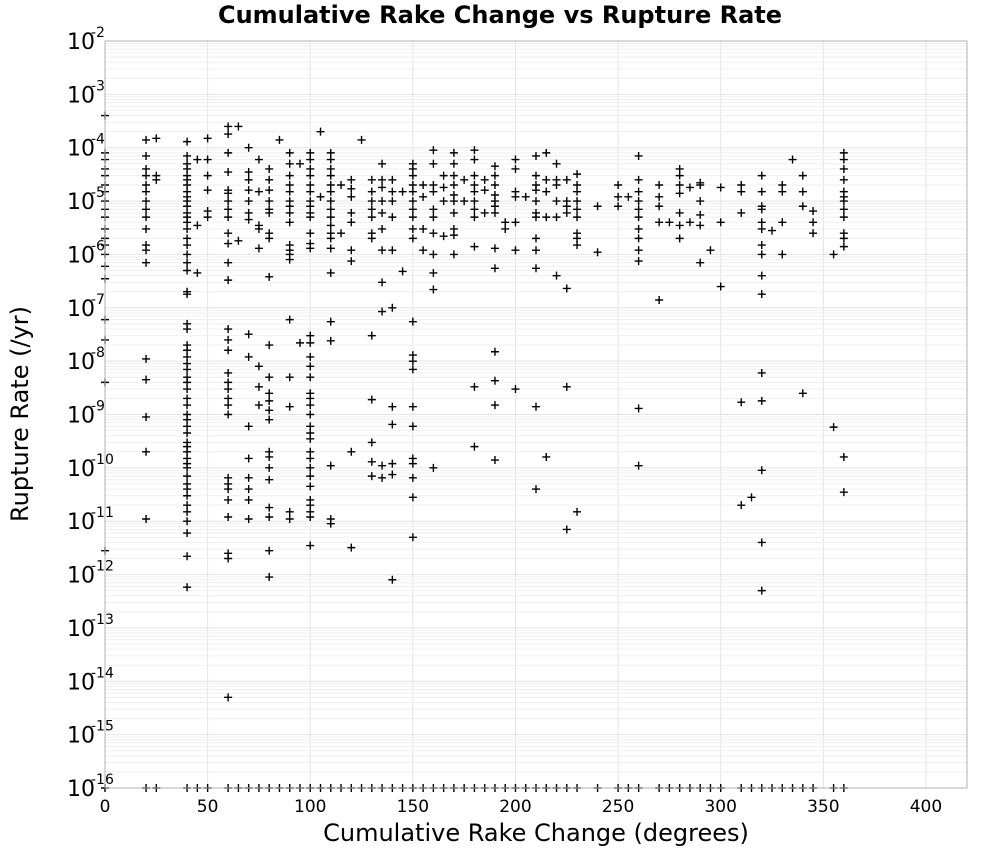 Image resolution: width=1000 pixels, height=850 pixels. What do you see at coordinates (98, 33) in the screenshot?
I see `y-tick-exponent: -2` at bounding box center [98, 33].